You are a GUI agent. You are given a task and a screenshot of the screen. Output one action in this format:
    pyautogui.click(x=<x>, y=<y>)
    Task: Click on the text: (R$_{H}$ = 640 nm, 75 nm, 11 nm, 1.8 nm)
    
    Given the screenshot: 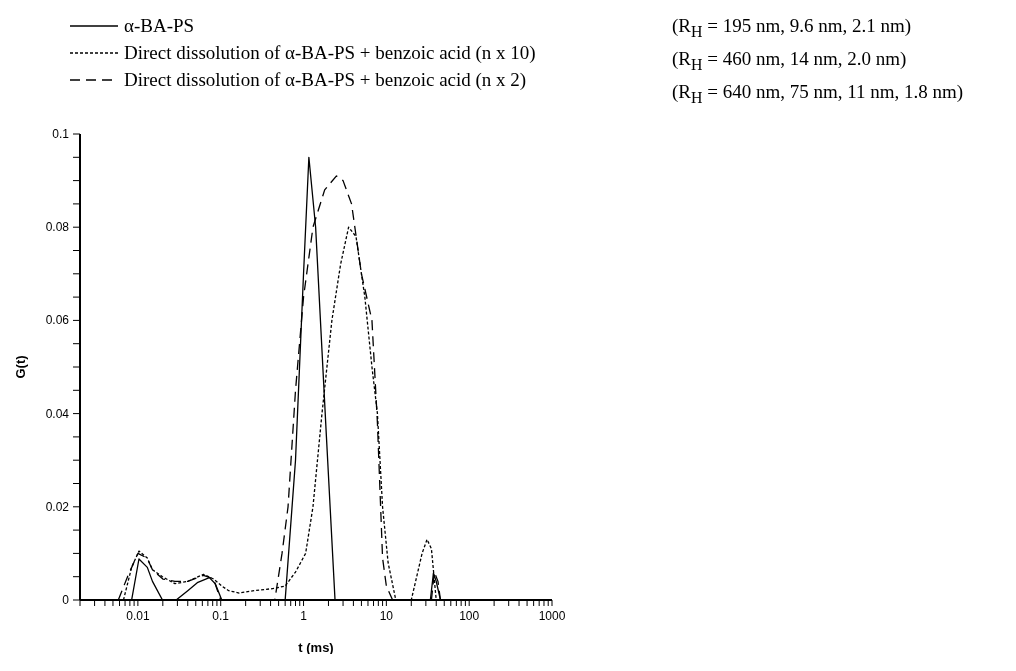 What is the action you would take?
    pyautogui.click(x=818, y=93)
    